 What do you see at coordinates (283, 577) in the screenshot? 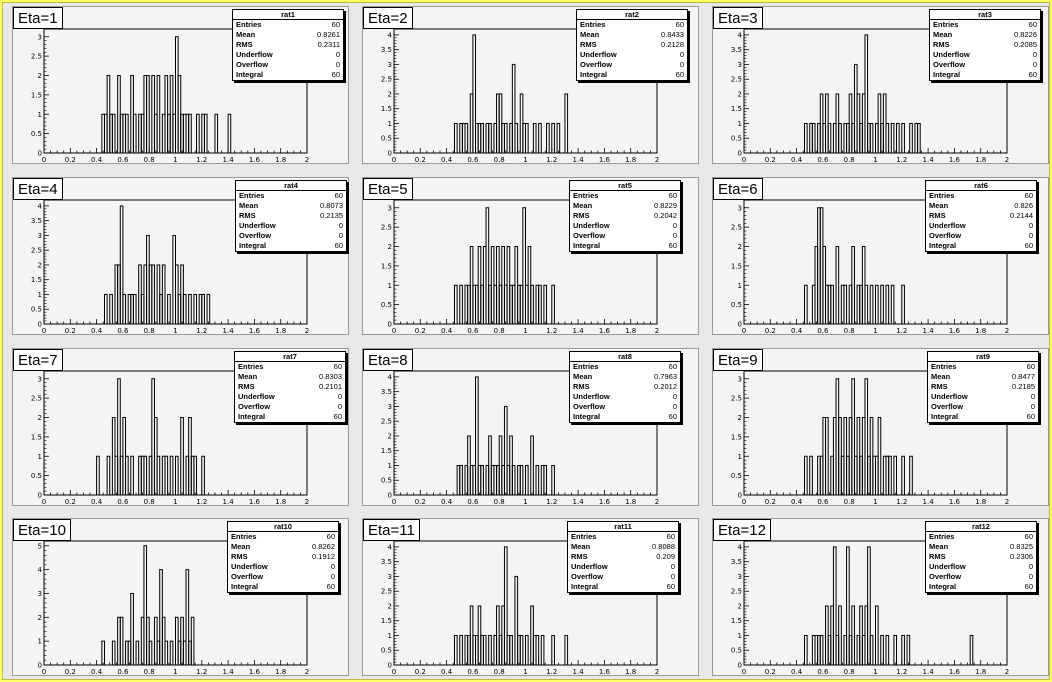
I see `stats-row: Overflow 0` at bounding box center [283, 577].